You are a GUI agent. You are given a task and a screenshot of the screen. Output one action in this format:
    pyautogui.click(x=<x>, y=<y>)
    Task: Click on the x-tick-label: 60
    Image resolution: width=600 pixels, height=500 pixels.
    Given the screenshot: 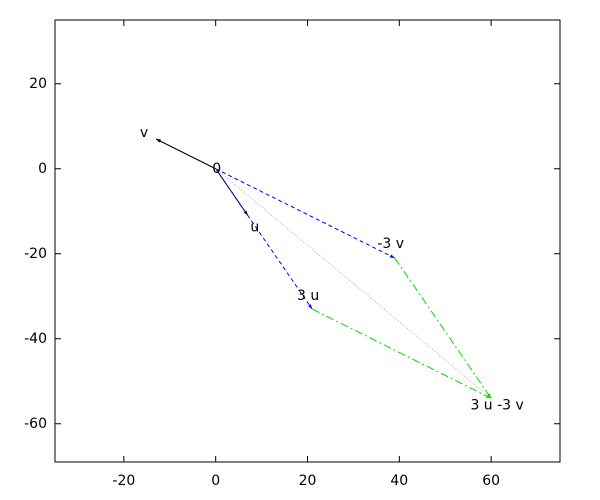 What is the action you would take?
    pyautogui.click(x=491, y=481)
    